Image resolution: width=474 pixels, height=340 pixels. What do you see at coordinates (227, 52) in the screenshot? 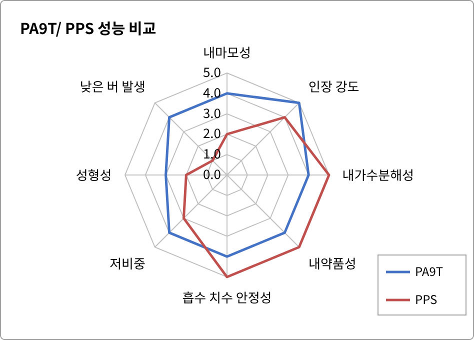
I see `spoke-label: 내마모성` at bounding box center [227, 52].